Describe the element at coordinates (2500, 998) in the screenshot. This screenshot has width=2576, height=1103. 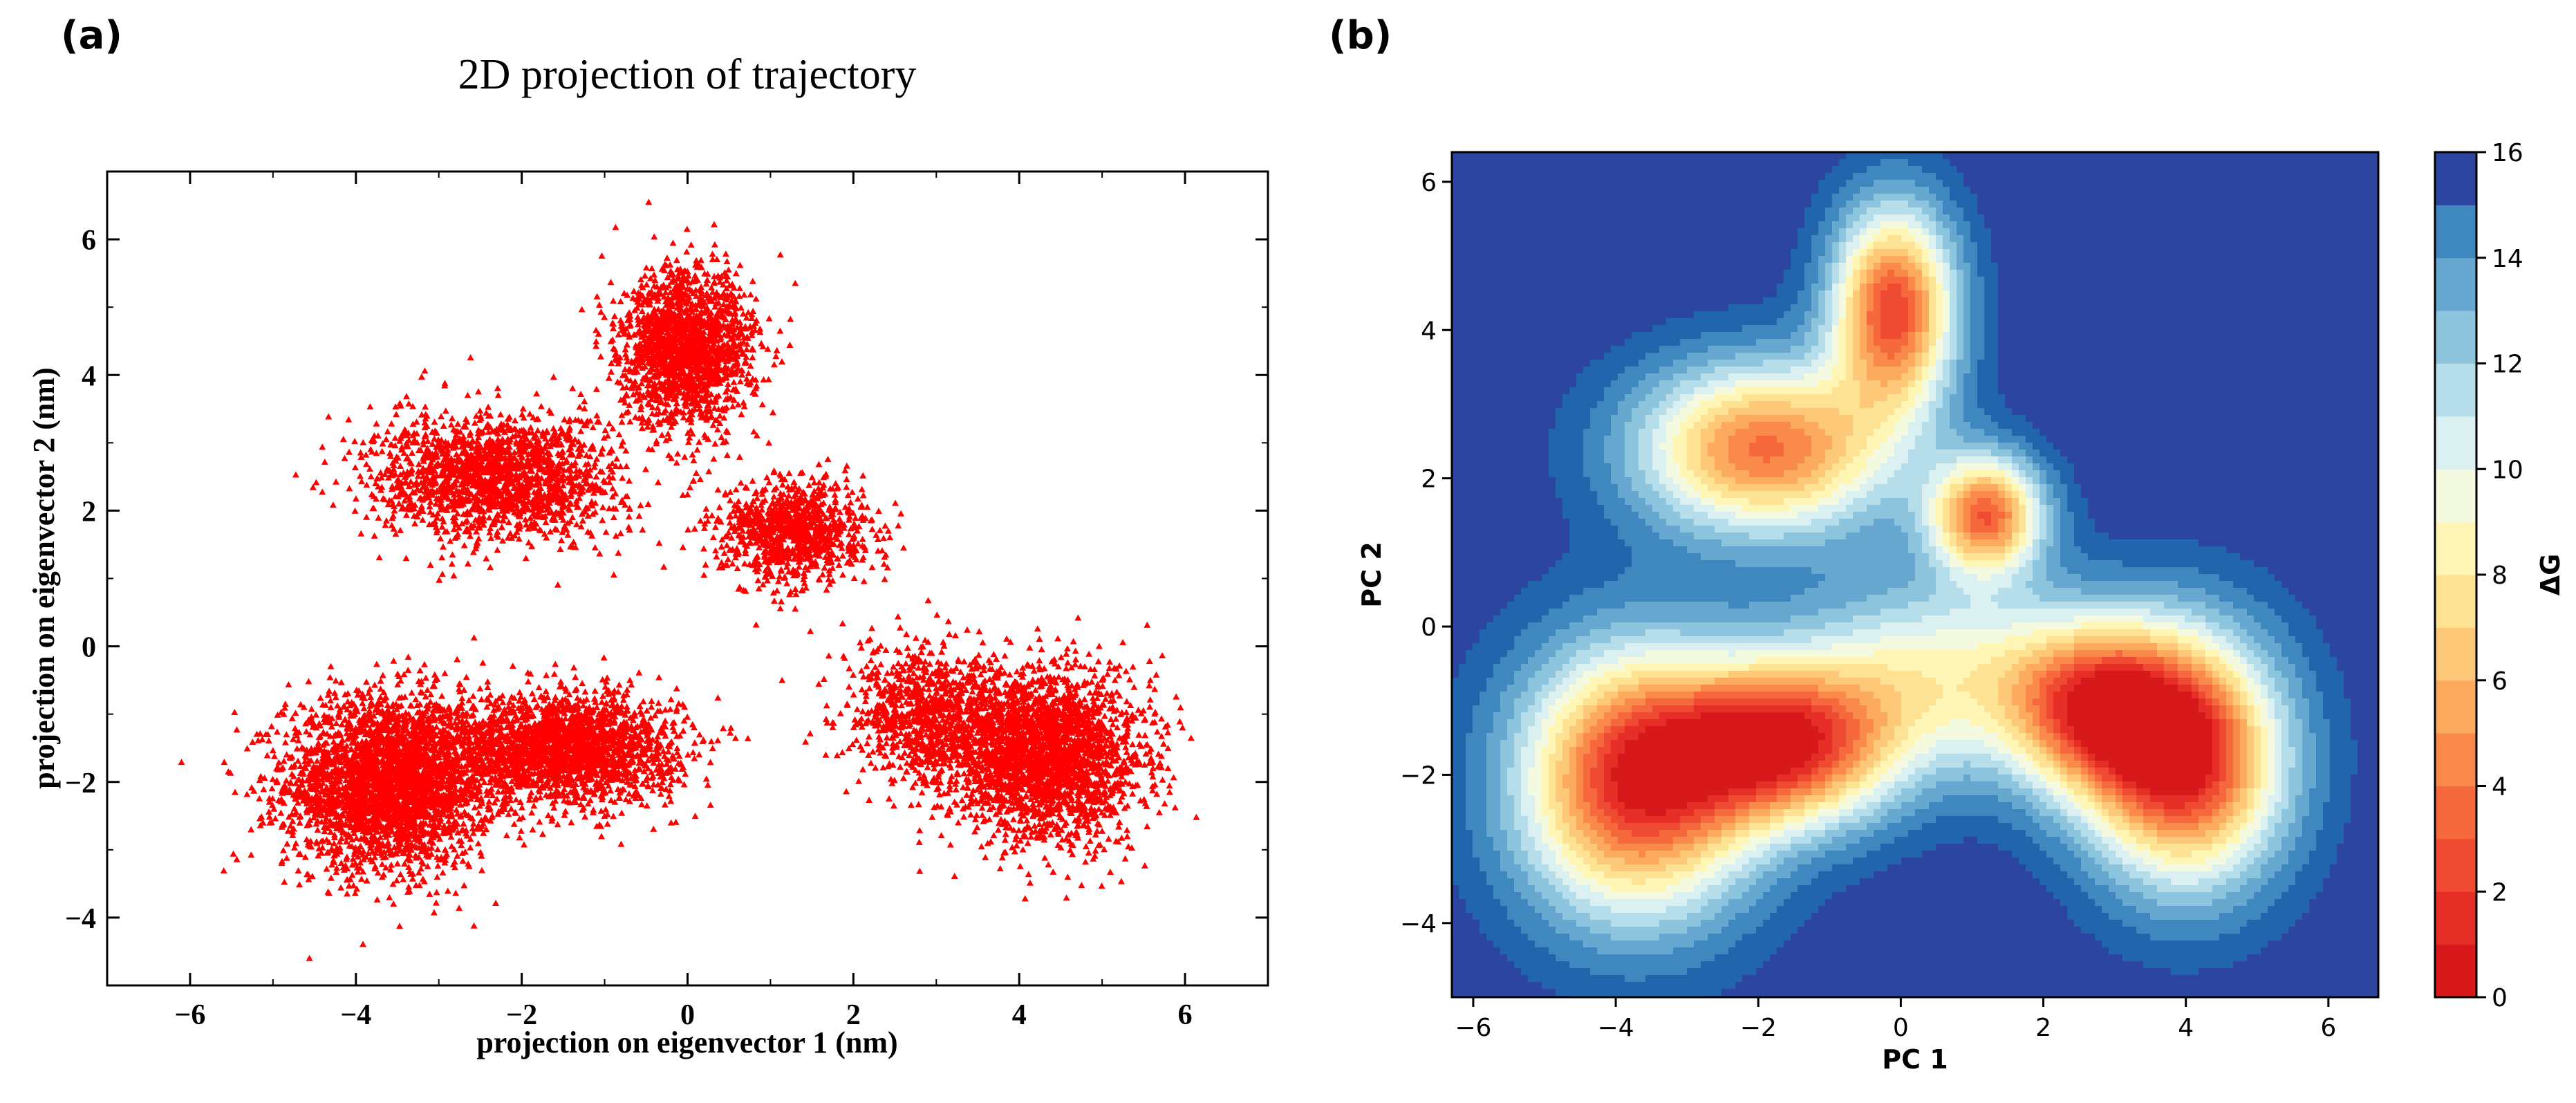
I see `colorbar-tick-label: 0` at that location.